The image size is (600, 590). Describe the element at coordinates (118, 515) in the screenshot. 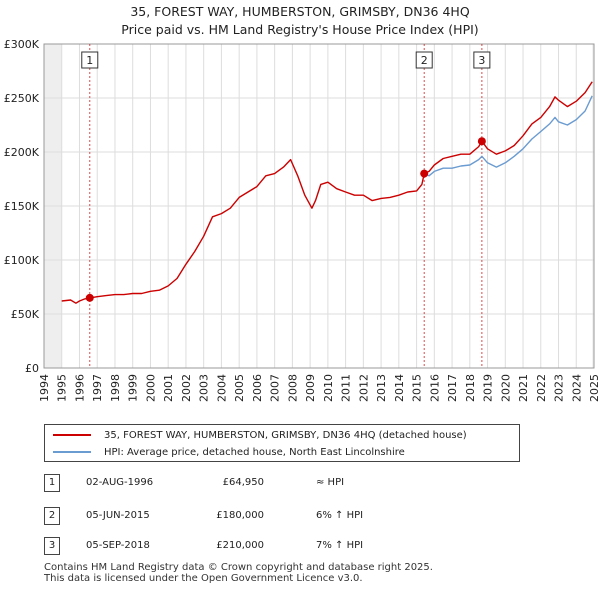

I see `transaction-date: 05-JUN-2015` at that location.